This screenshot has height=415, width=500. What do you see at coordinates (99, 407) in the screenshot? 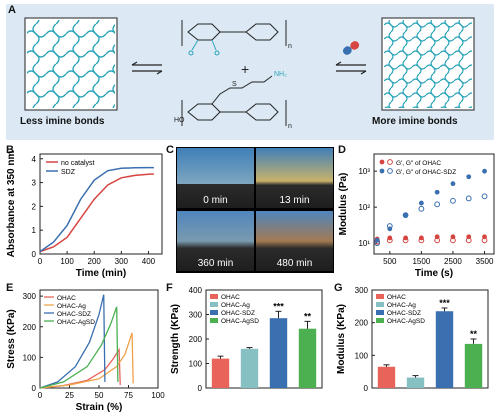
I see `x-axis-label: Strain (%)` at bounding box center [99, 407].